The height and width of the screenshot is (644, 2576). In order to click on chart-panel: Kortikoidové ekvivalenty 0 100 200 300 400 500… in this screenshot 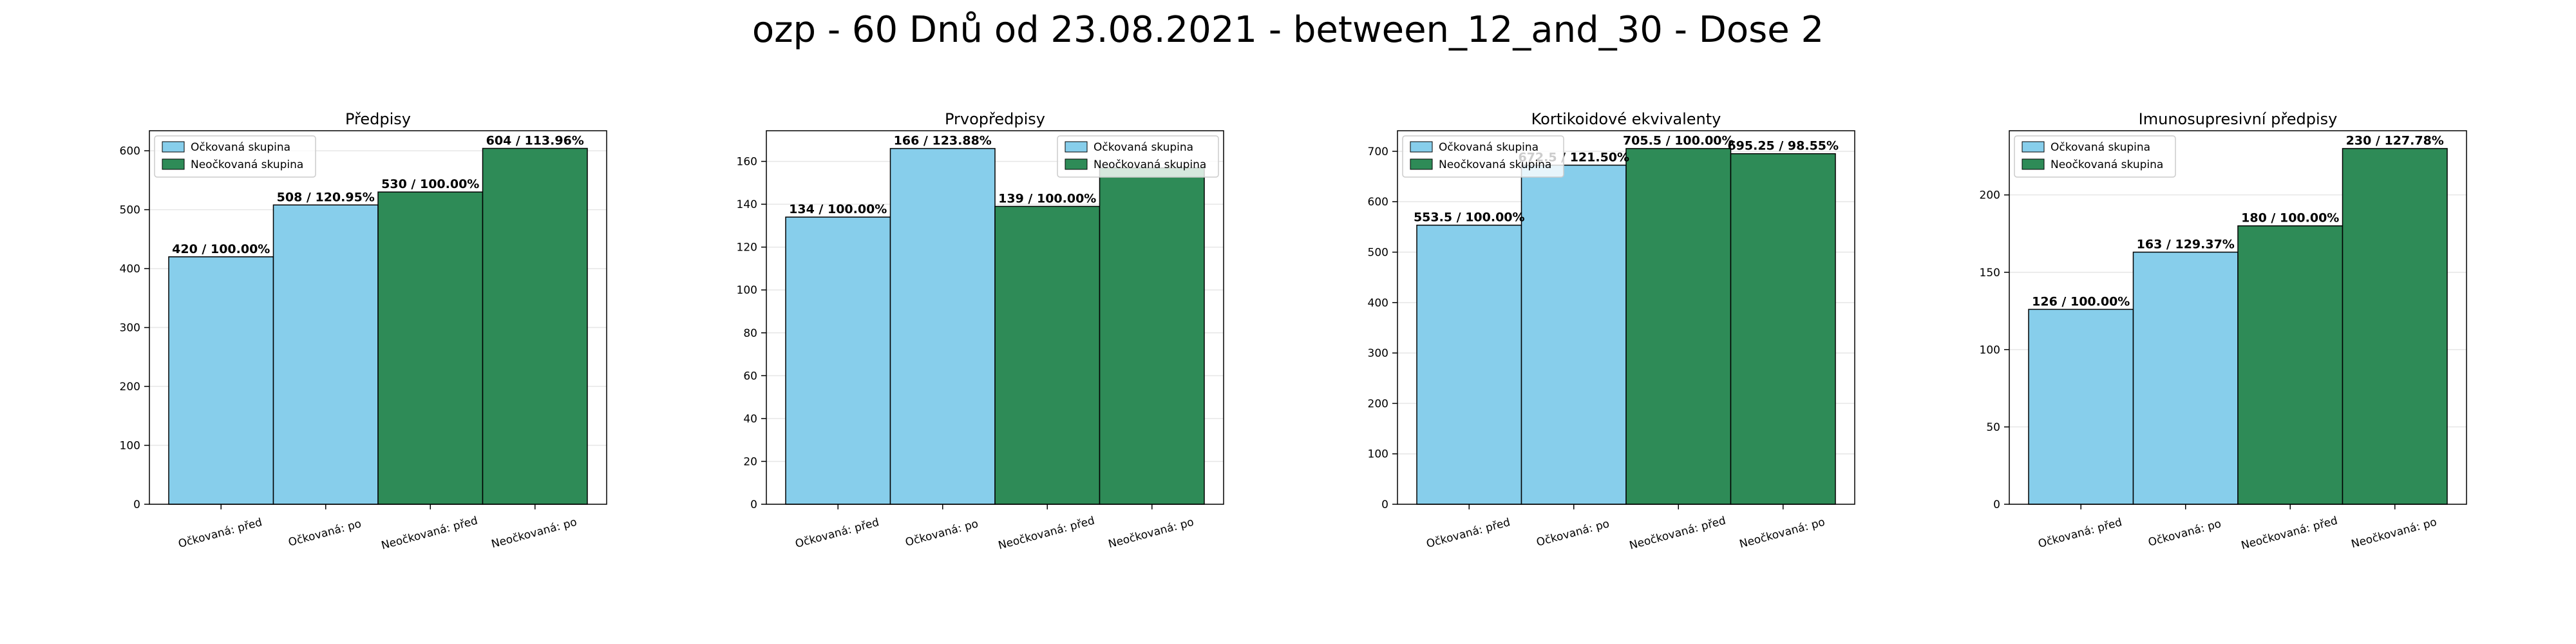, I will do `click(1611, 332)`.